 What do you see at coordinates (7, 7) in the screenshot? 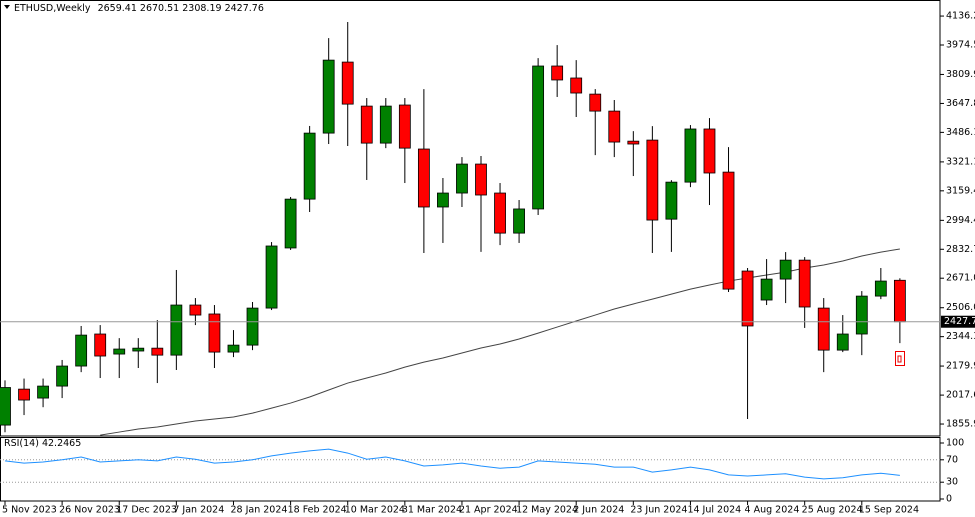
I see `menu-arrow` at bounding box center [7, 7].